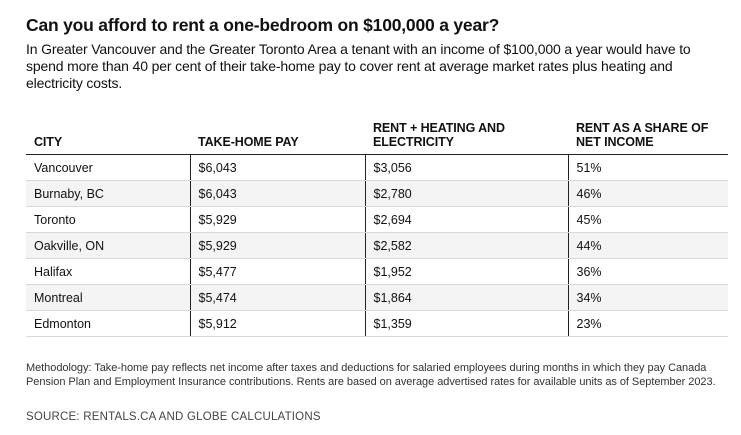  I want to click on rent-share-cell: 46%, so click(647, 193).